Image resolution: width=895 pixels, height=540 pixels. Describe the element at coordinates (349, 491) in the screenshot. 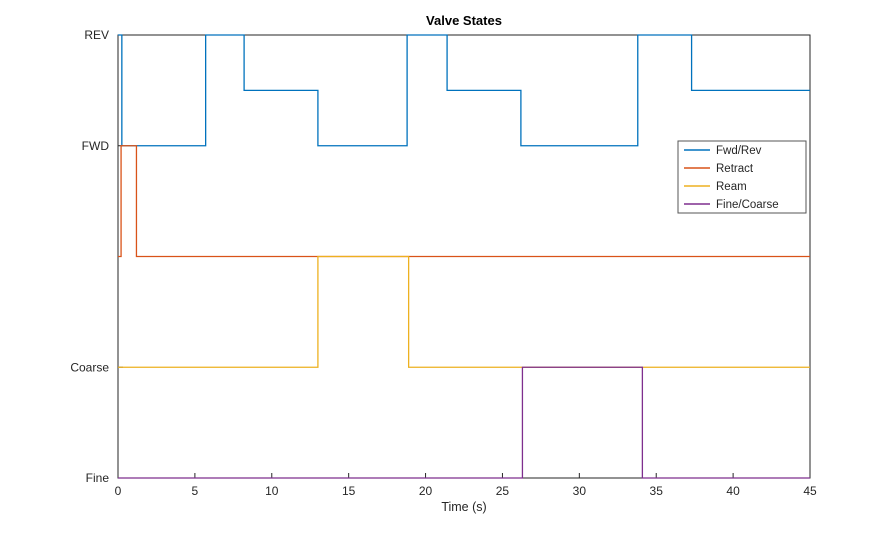

I see `x-tick-label: 15` at that location.